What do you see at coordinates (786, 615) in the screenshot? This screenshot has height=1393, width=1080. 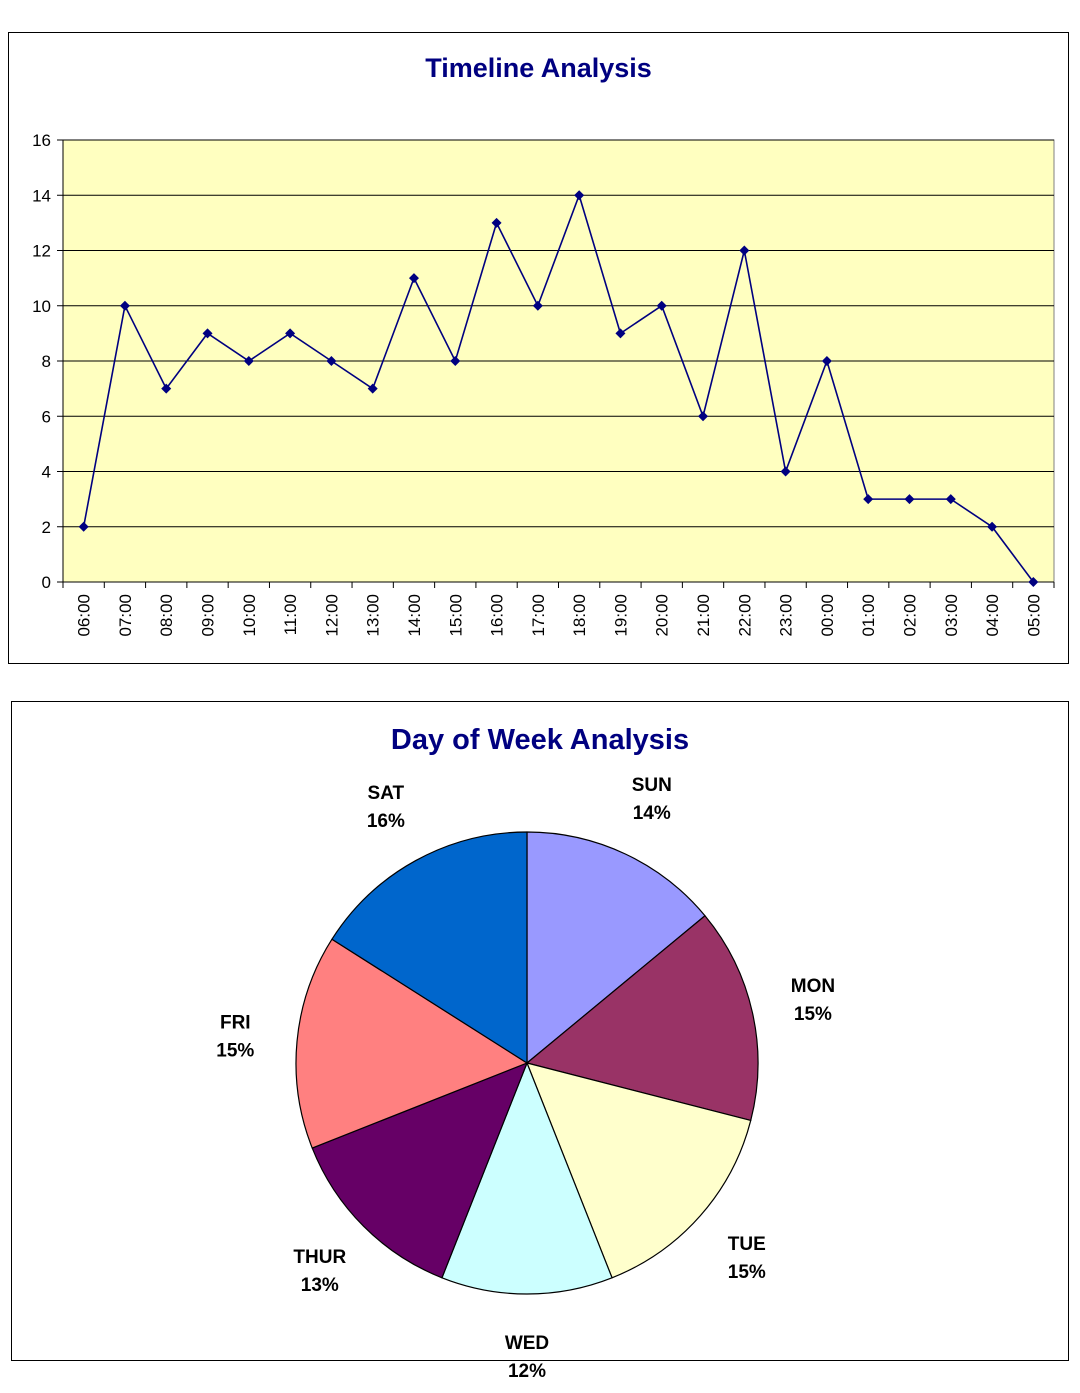 I see `x-tick-label: 23:00` at bounding box center [786, 615].